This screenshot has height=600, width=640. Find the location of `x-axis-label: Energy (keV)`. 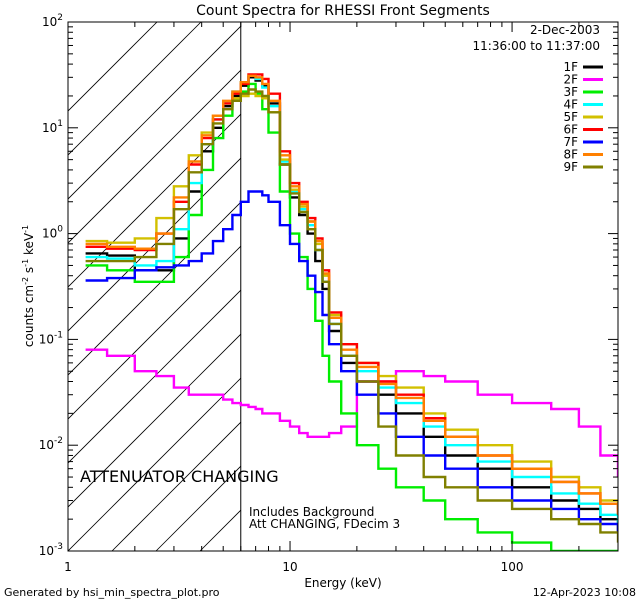

x-axis-label: Energy (keV) is located at coordinates (342, 583).